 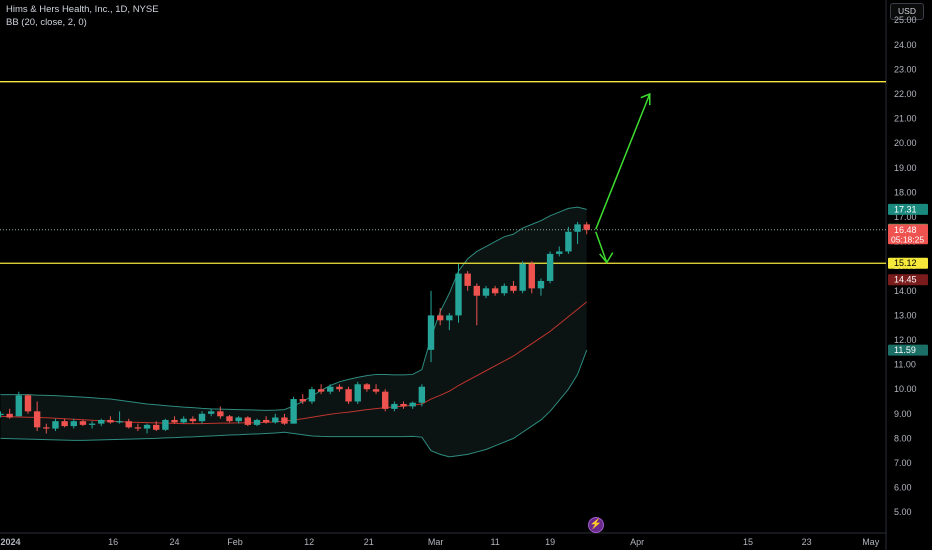 What do you see at coordinates (113, 542) in the screenshot?
I see `x-tick-label: 16` at bounding box center [113, 542].